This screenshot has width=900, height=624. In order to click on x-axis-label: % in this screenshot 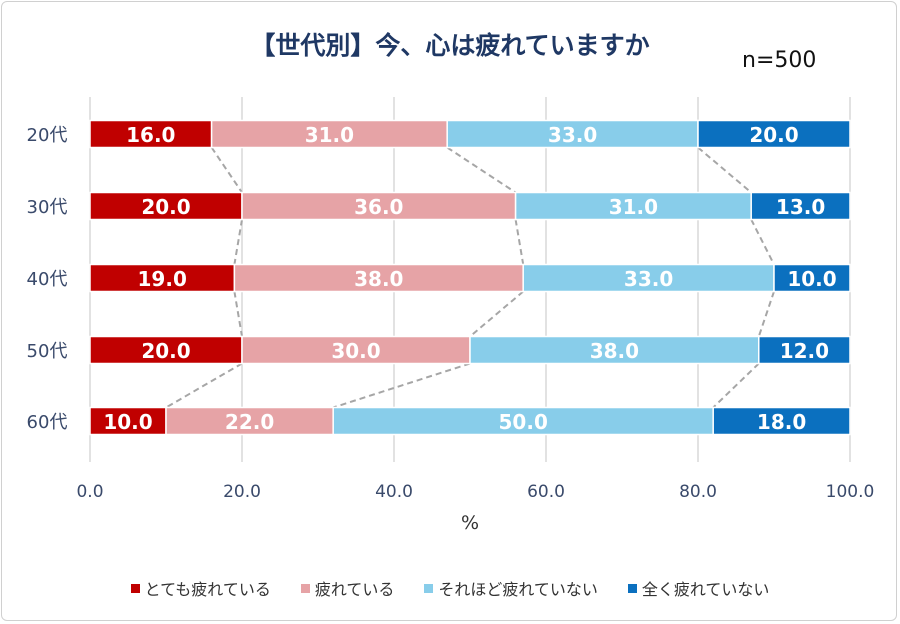, I will do `click(470, 523)`.